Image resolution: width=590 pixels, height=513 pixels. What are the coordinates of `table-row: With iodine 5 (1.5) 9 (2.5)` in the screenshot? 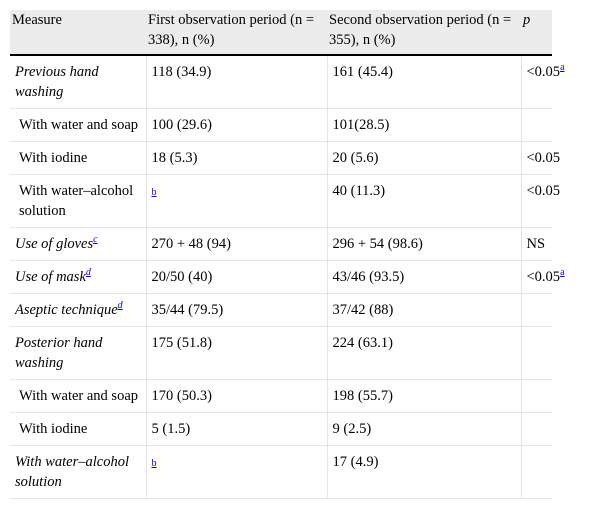 It's located at (281, 429).